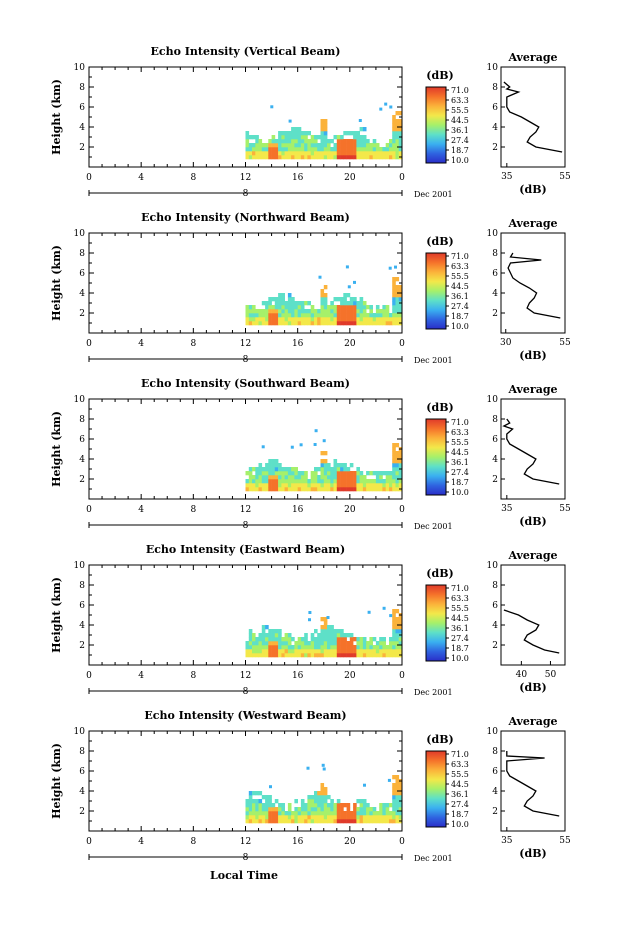 The image size is (617, 933). What do you see at coordinates (533, 449) in the screenshot?
I see `profile-frame` at bounding box center [533, 449].